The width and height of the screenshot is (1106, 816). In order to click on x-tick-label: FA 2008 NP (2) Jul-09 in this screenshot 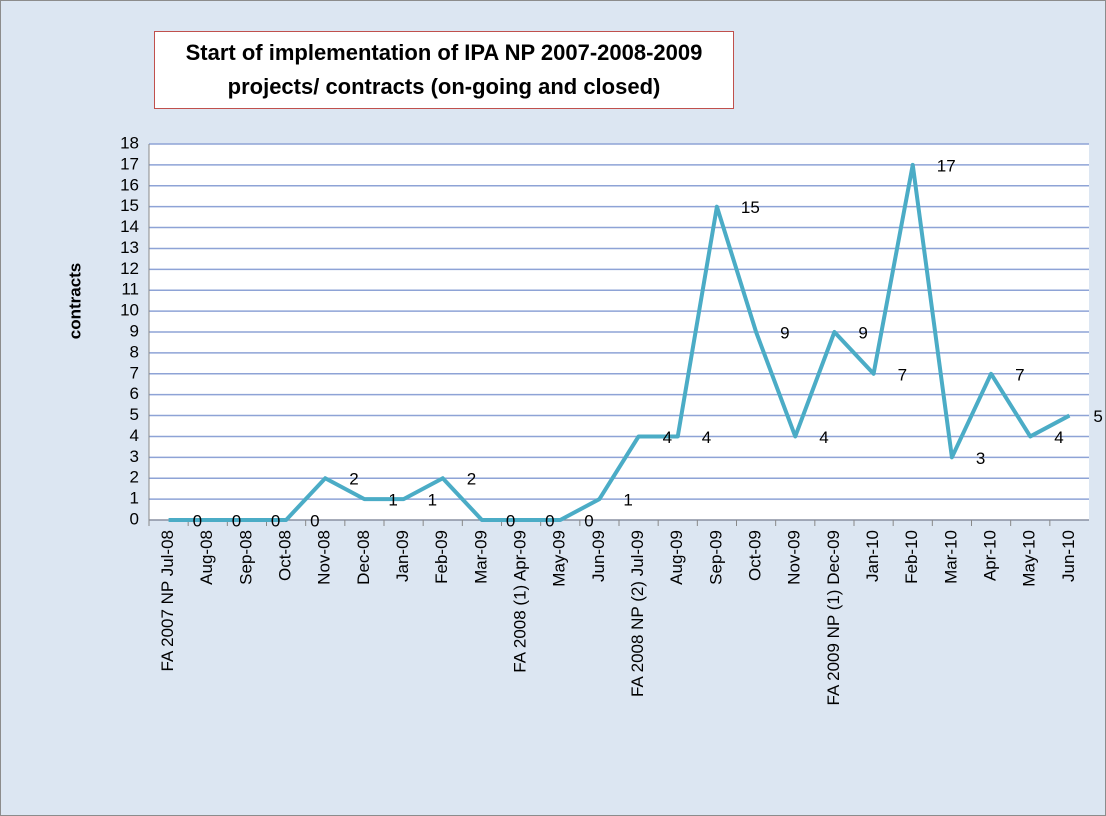, I will do `click(637, 613)`.